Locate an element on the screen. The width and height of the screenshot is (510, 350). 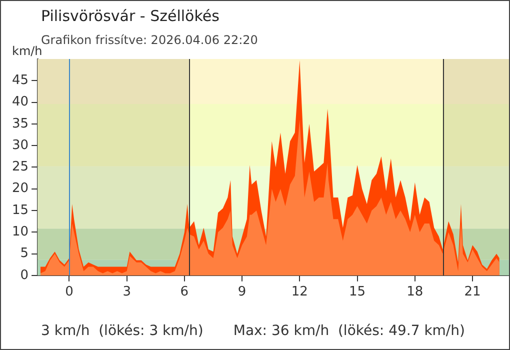
text: 3 km/h (lökés: 3 km/h) is located at coordinates (122, 331).